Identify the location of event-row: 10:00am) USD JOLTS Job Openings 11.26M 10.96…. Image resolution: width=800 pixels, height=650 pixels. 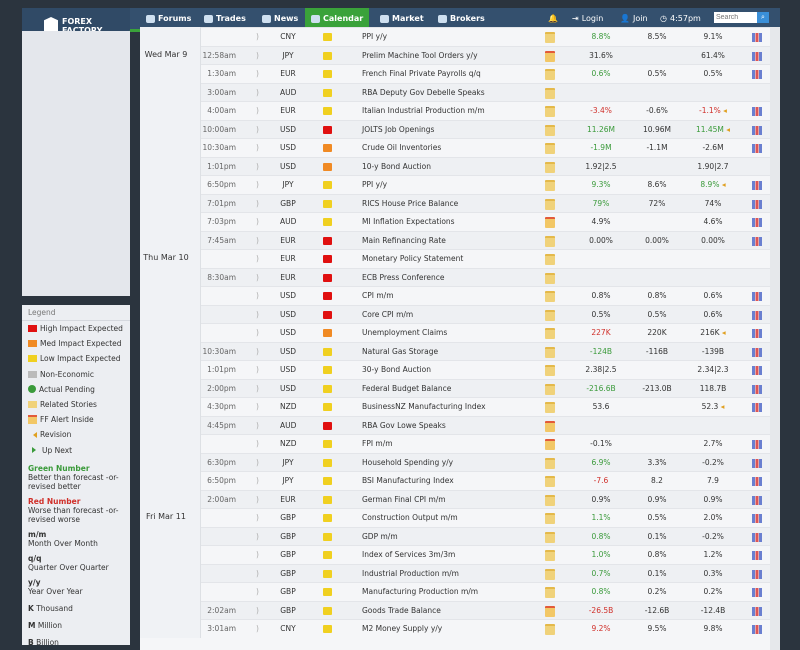
(455, 129).